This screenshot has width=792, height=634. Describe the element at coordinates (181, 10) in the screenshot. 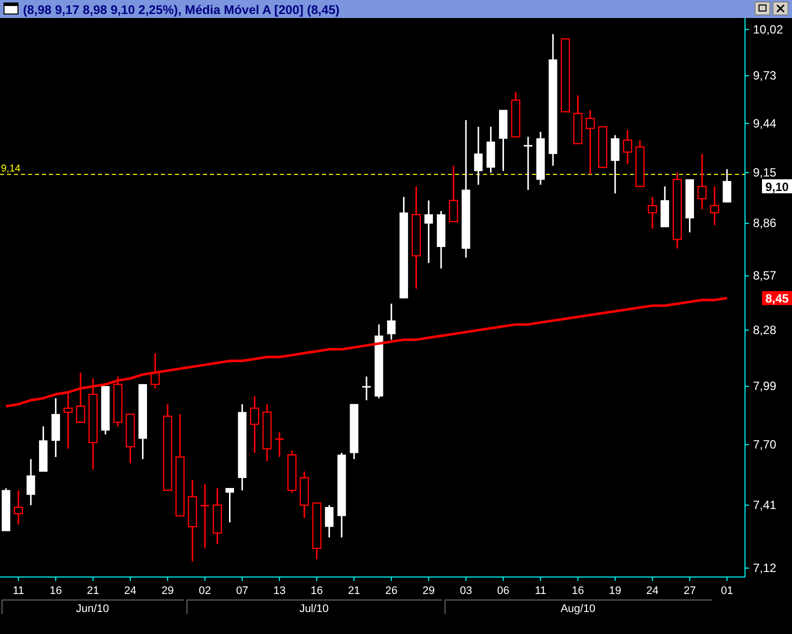

I see `chart-title: (8,98 9,17 8,98 9,10 2,25%), Média Móvel A [200] (8,45)` at that location.